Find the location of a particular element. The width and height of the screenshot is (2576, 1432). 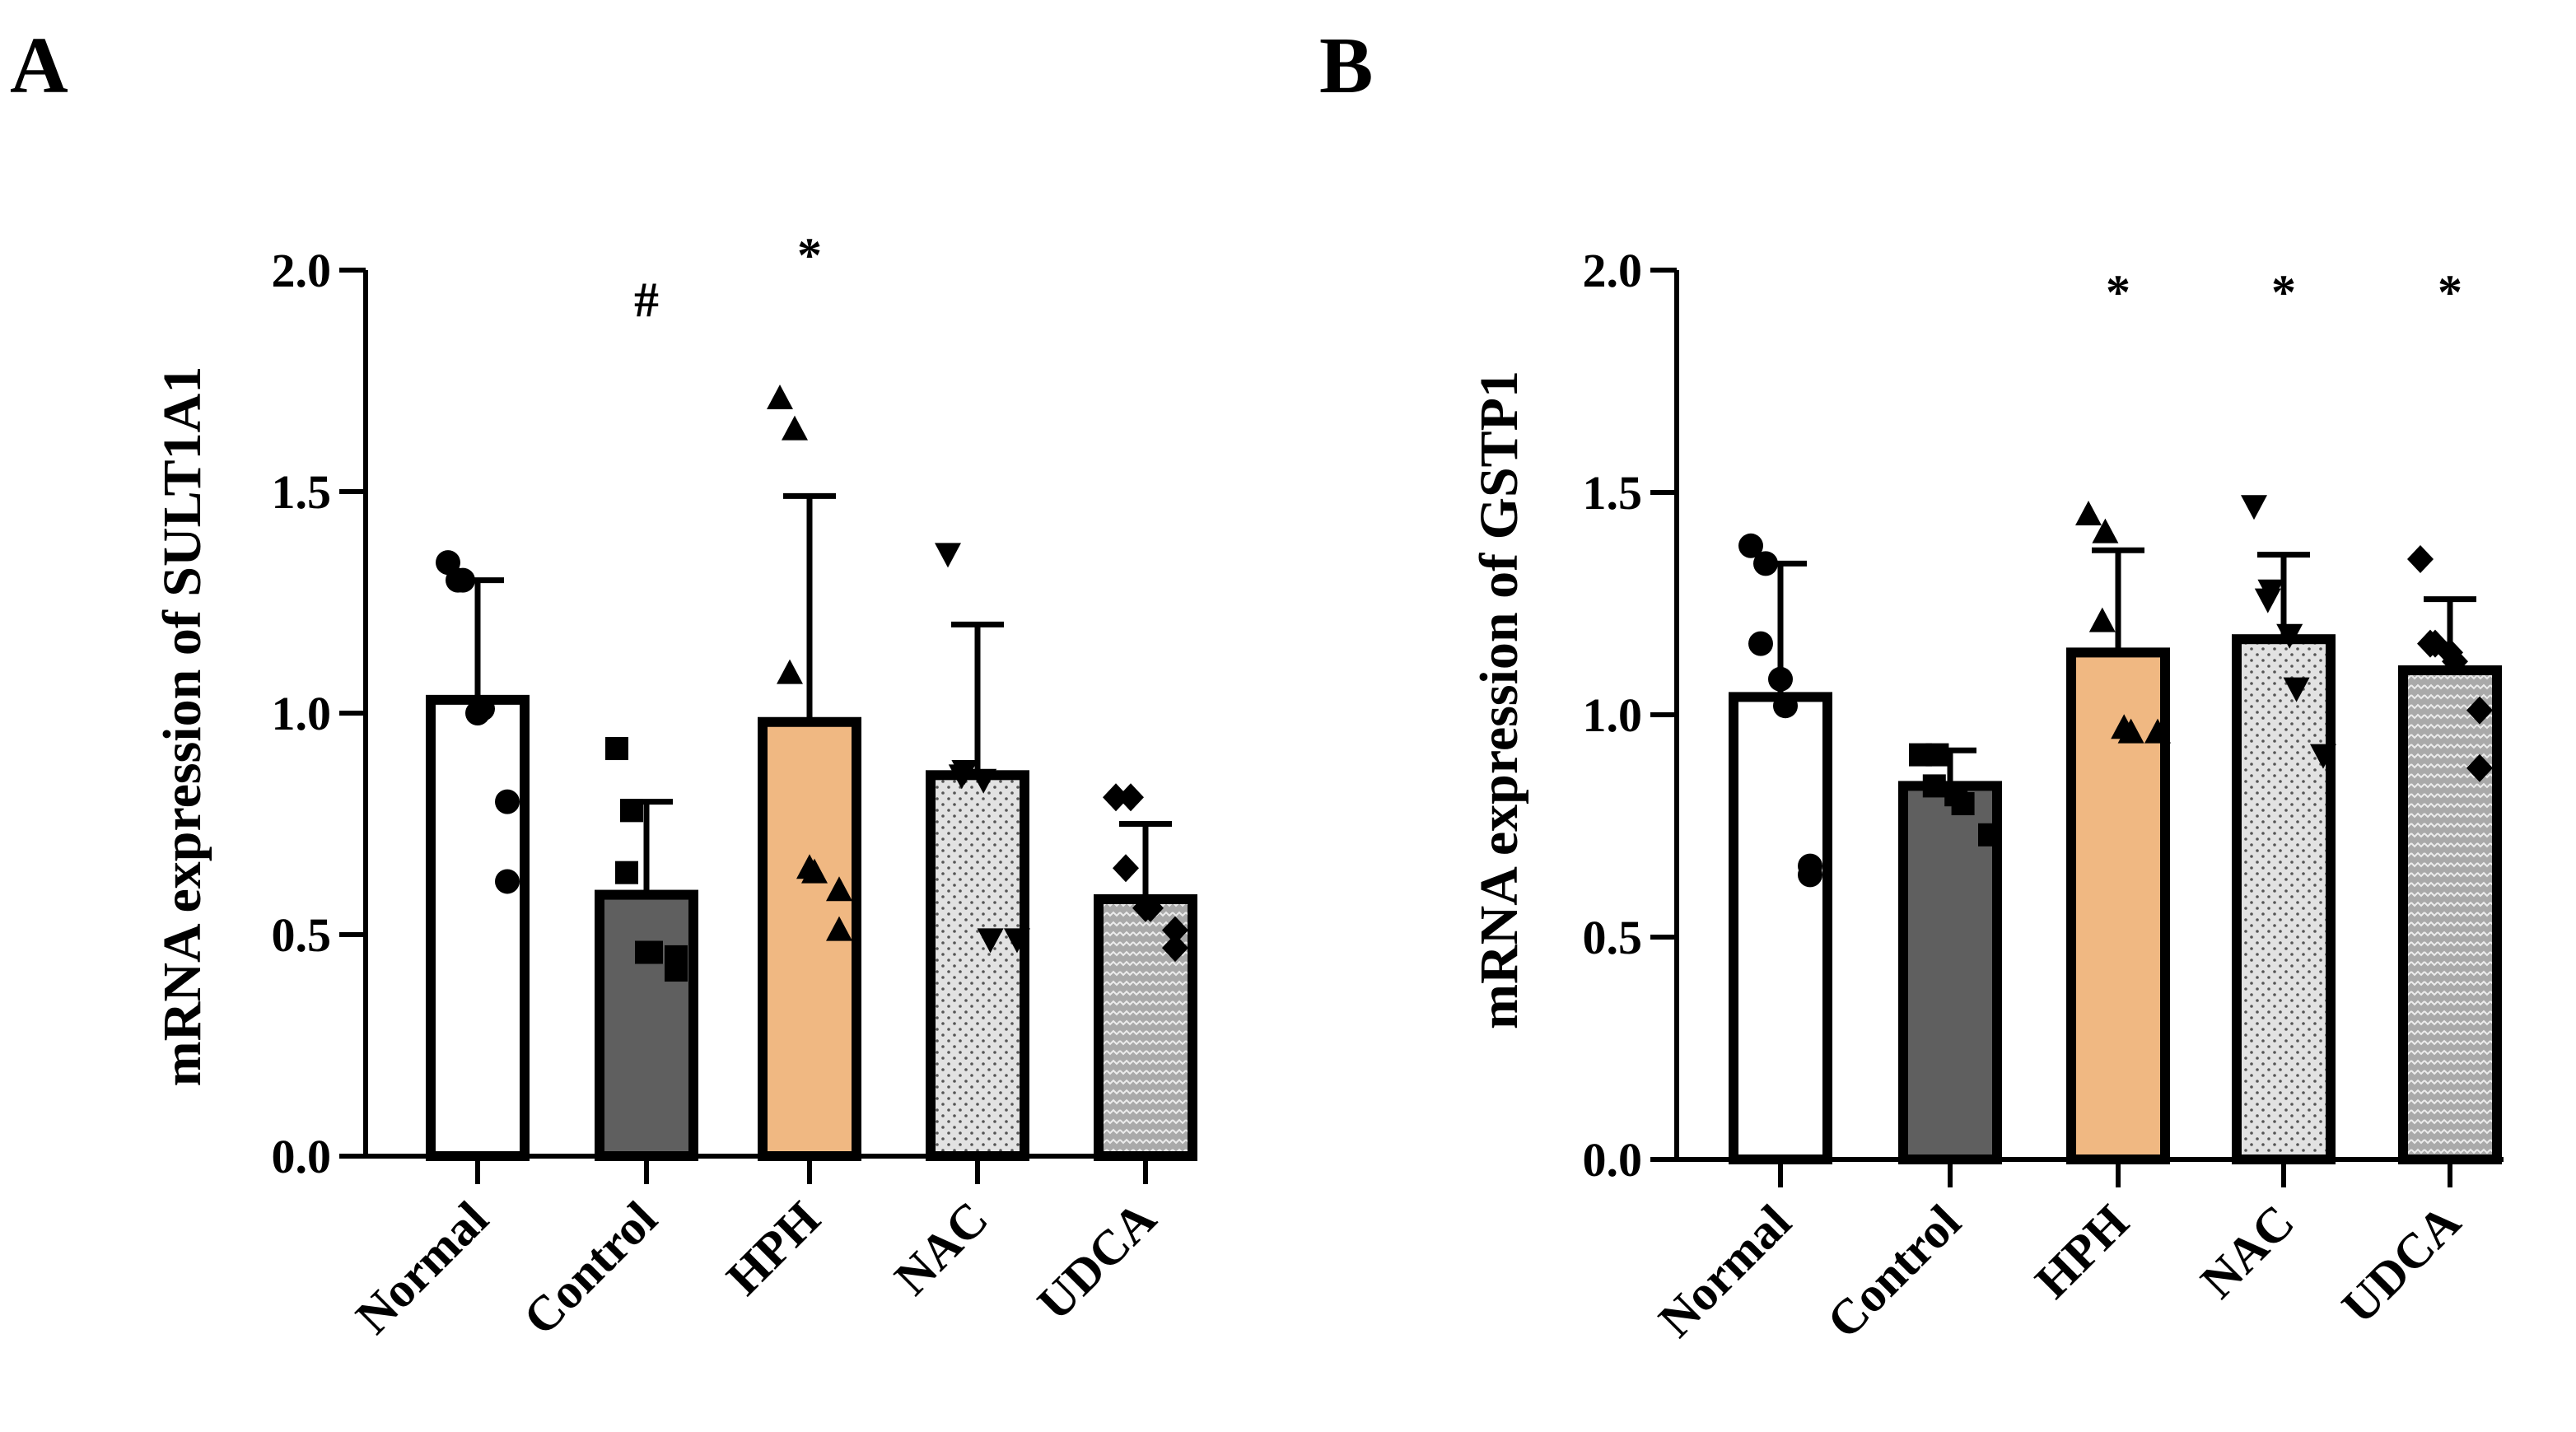

panel-a-y-tick-label-2: 1.0 is located at coordinates (302, 713).